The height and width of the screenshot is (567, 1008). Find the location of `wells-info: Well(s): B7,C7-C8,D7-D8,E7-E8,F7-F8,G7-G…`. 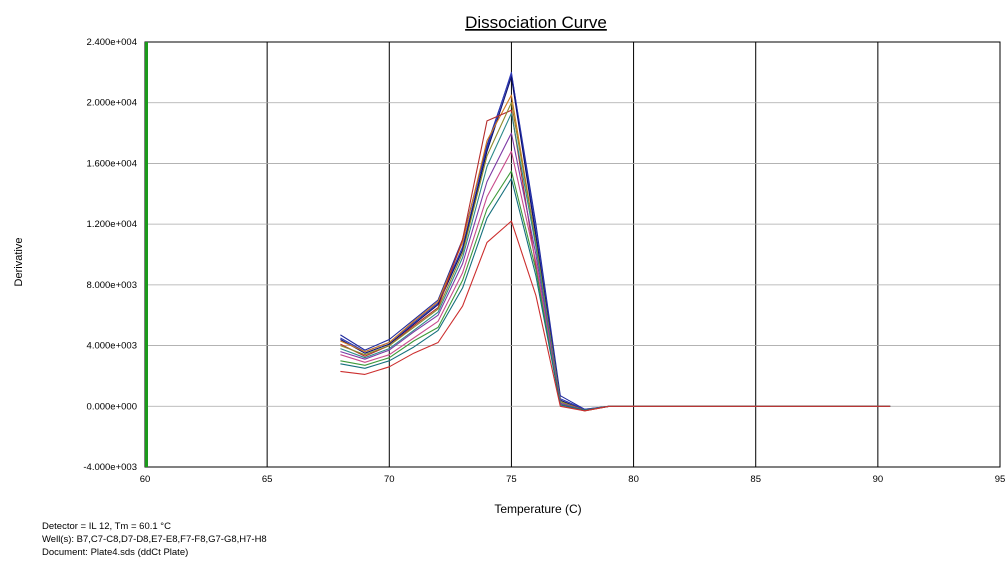

wells-info: Well(s): B7,C7-C8,D7-D8,E7-E8,F7-F8,G7-G… is located at coordinates (154, 539).